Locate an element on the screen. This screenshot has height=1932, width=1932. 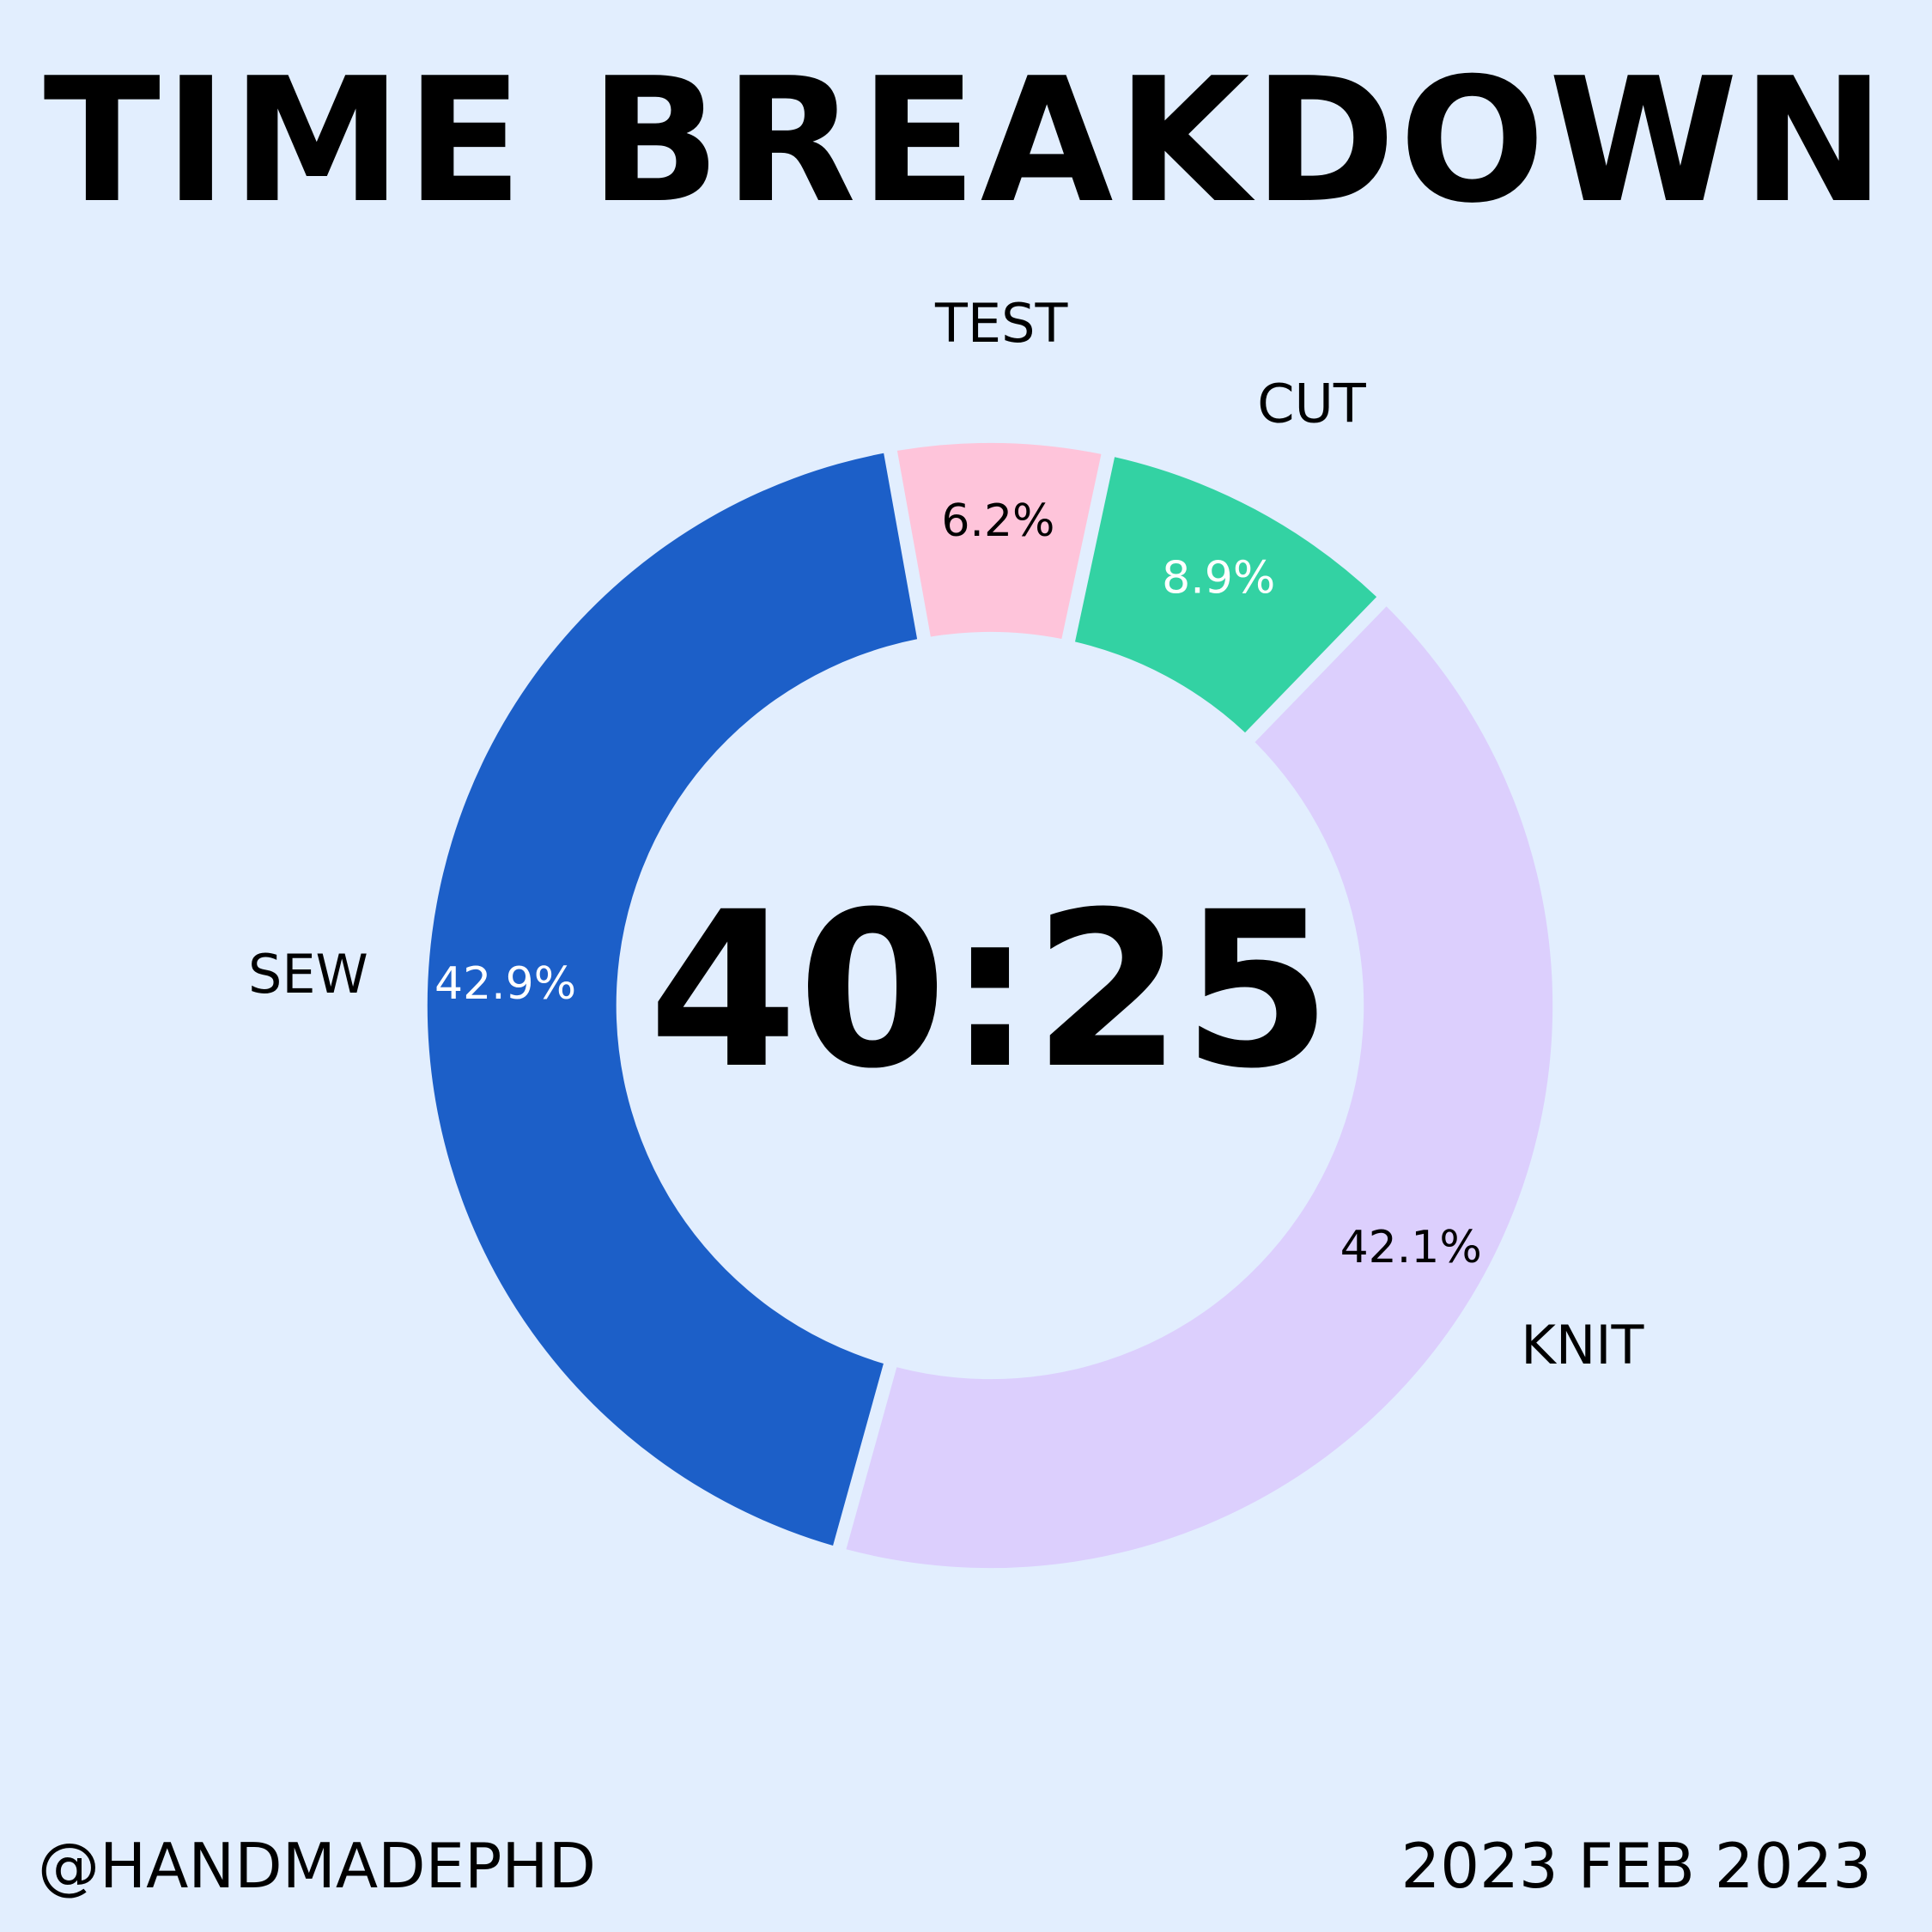
slice-sew is located at coordinates (673, 999).